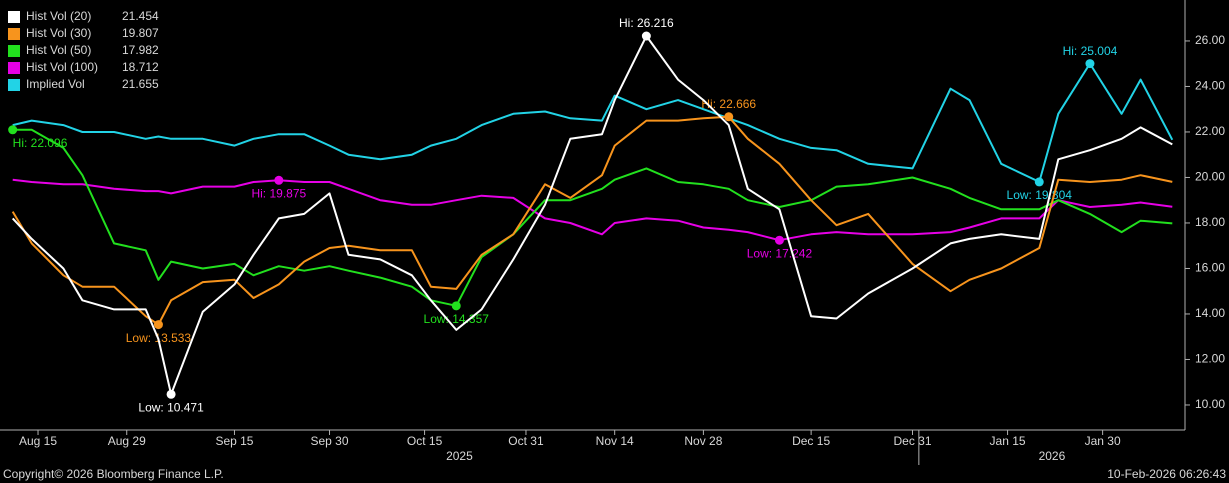 The image size is (1229, 483). What do you see at coordinates (1210, 40) in the screenshot?
I see `y-tick-label: 26.00` at bounding box center [1210, 40].